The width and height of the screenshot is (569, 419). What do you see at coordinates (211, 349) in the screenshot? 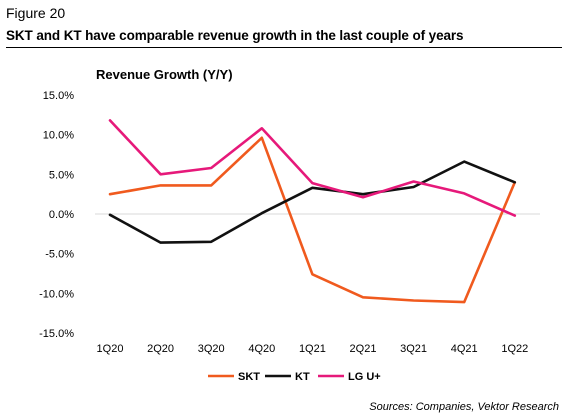
I see `x-tick-label: 3Q20` at bounding box center [211, 349].